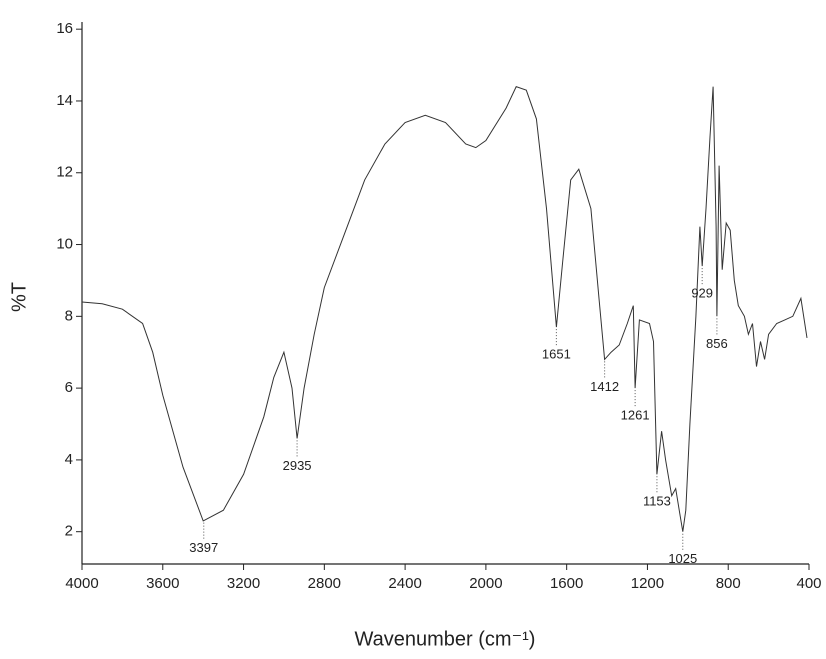 The width and height of the screenshot is (826, 659). I want to click on x-tick-label: 2000, so click(485, 583).